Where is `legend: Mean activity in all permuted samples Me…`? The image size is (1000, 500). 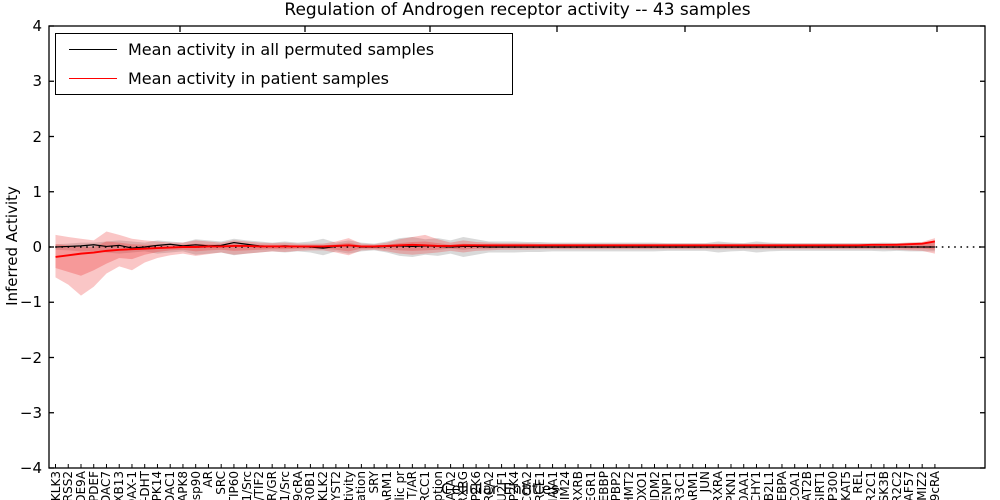 legend: Mean activity in all permuted samples Me… is located at coordinates (284, 64).